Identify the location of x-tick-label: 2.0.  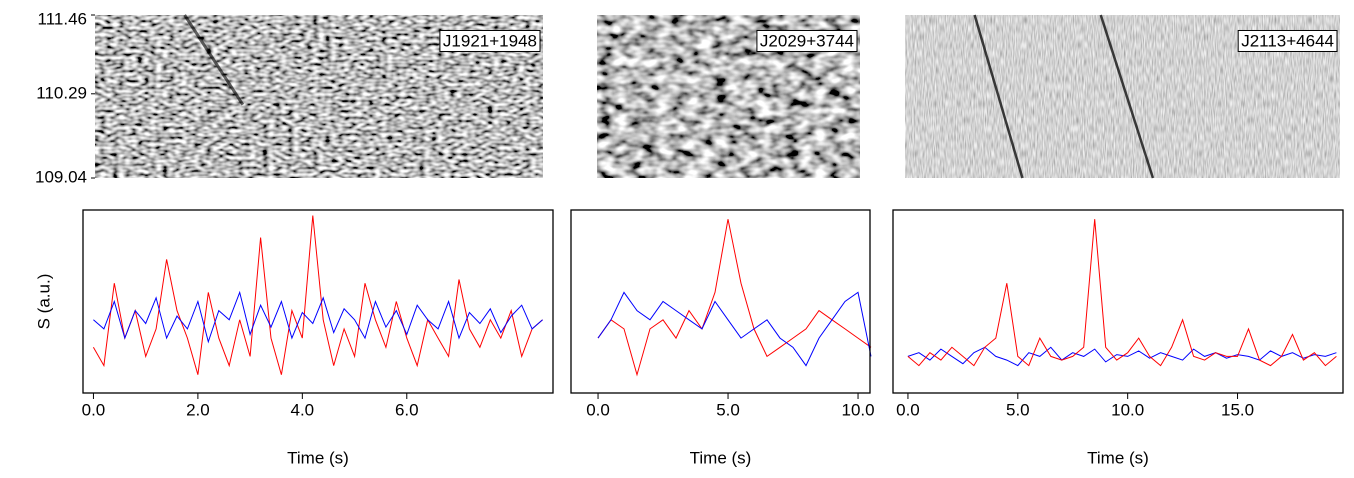
(198, 409).